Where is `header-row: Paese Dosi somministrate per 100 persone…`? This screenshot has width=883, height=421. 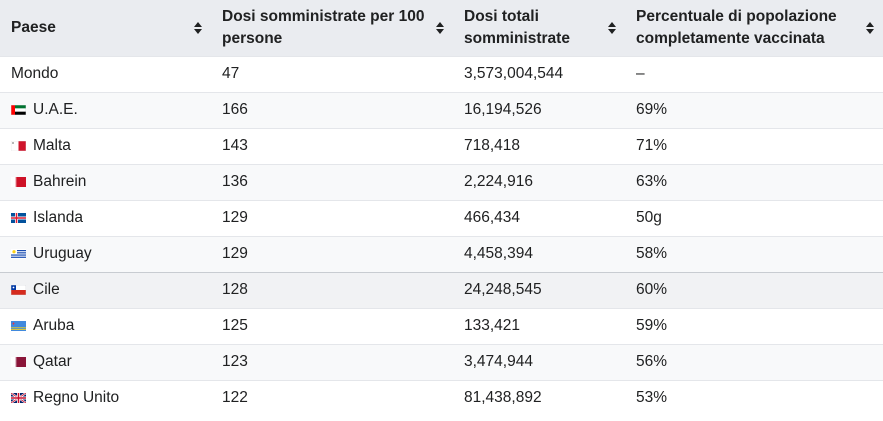 header-row: Paese Dosi somministrate per 100 persone… is located at coordinates (441, 28).